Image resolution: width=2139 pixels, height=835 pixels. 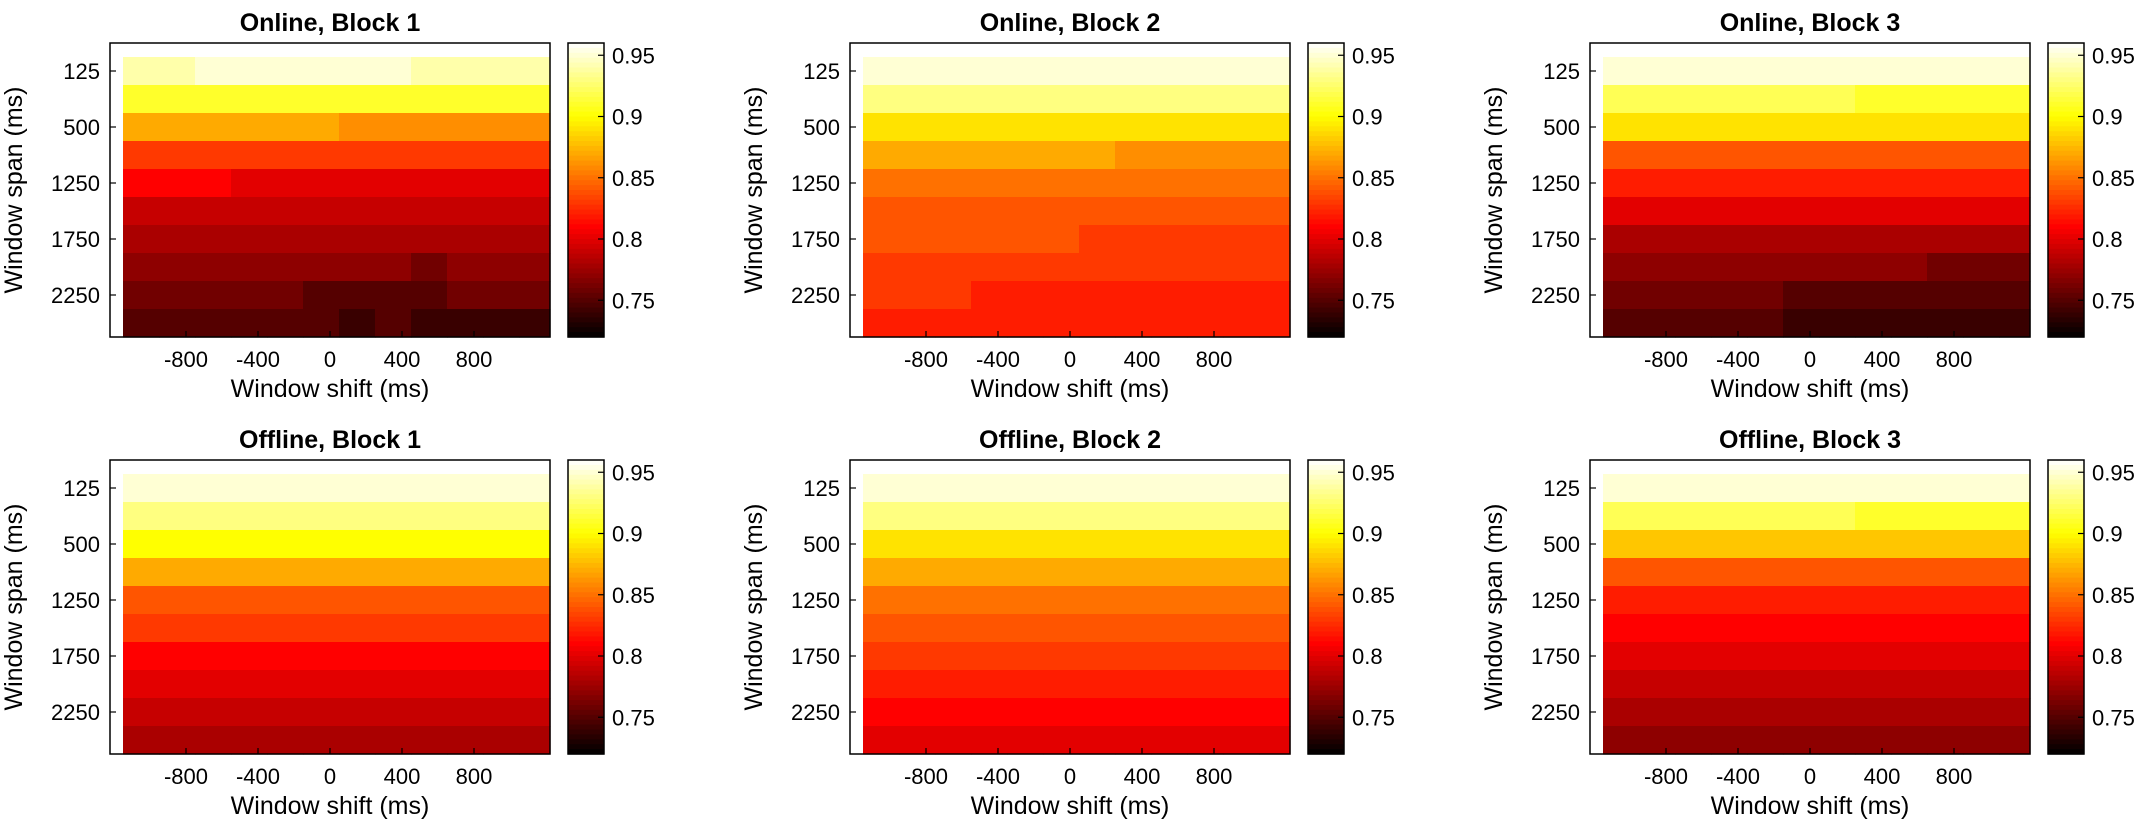 What do you see at coordinates (998, 359) in the screenshot?
I see `x-tick-label: -400` at bounding box center [998, 359].